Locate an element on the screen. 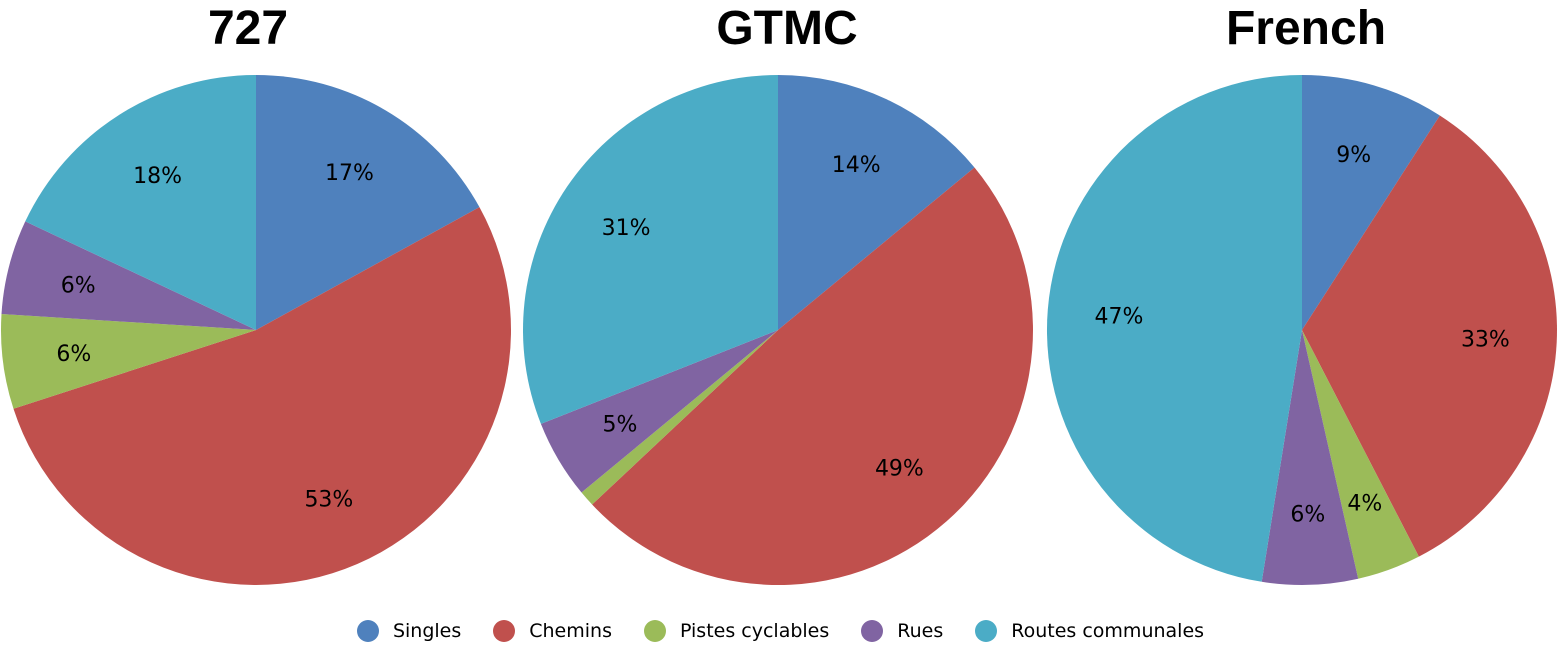 The width and height of the screenshot is (1561, 649). legend-label: Pistes cyclables is located at coordinates (754, 631).